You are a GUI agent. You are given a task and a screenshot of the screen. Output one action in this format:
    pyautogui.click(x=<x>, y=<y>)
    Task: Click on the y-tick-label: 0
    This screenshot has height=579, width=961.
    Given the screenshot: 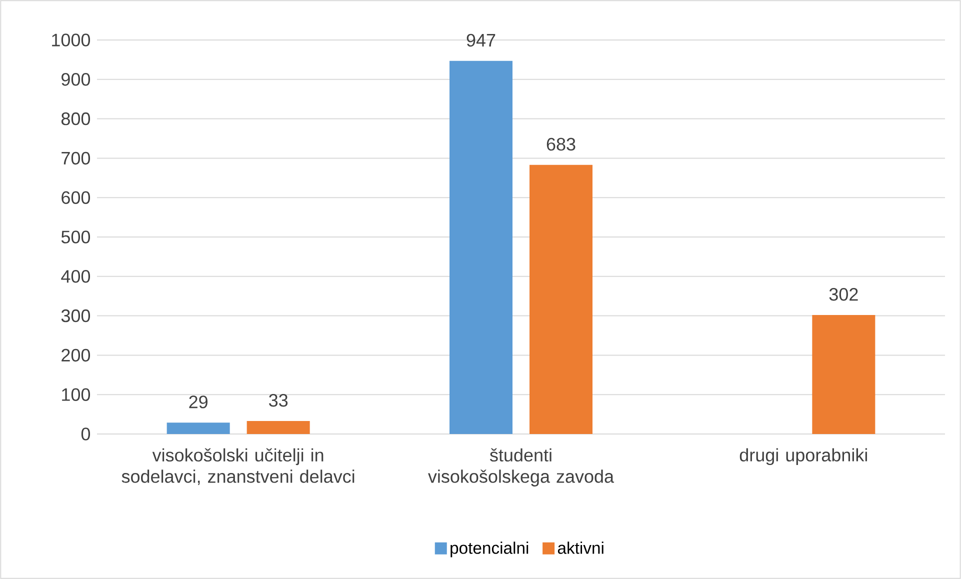 What is the action you would take?
    pyautogui.click(x=85, y=434)
    